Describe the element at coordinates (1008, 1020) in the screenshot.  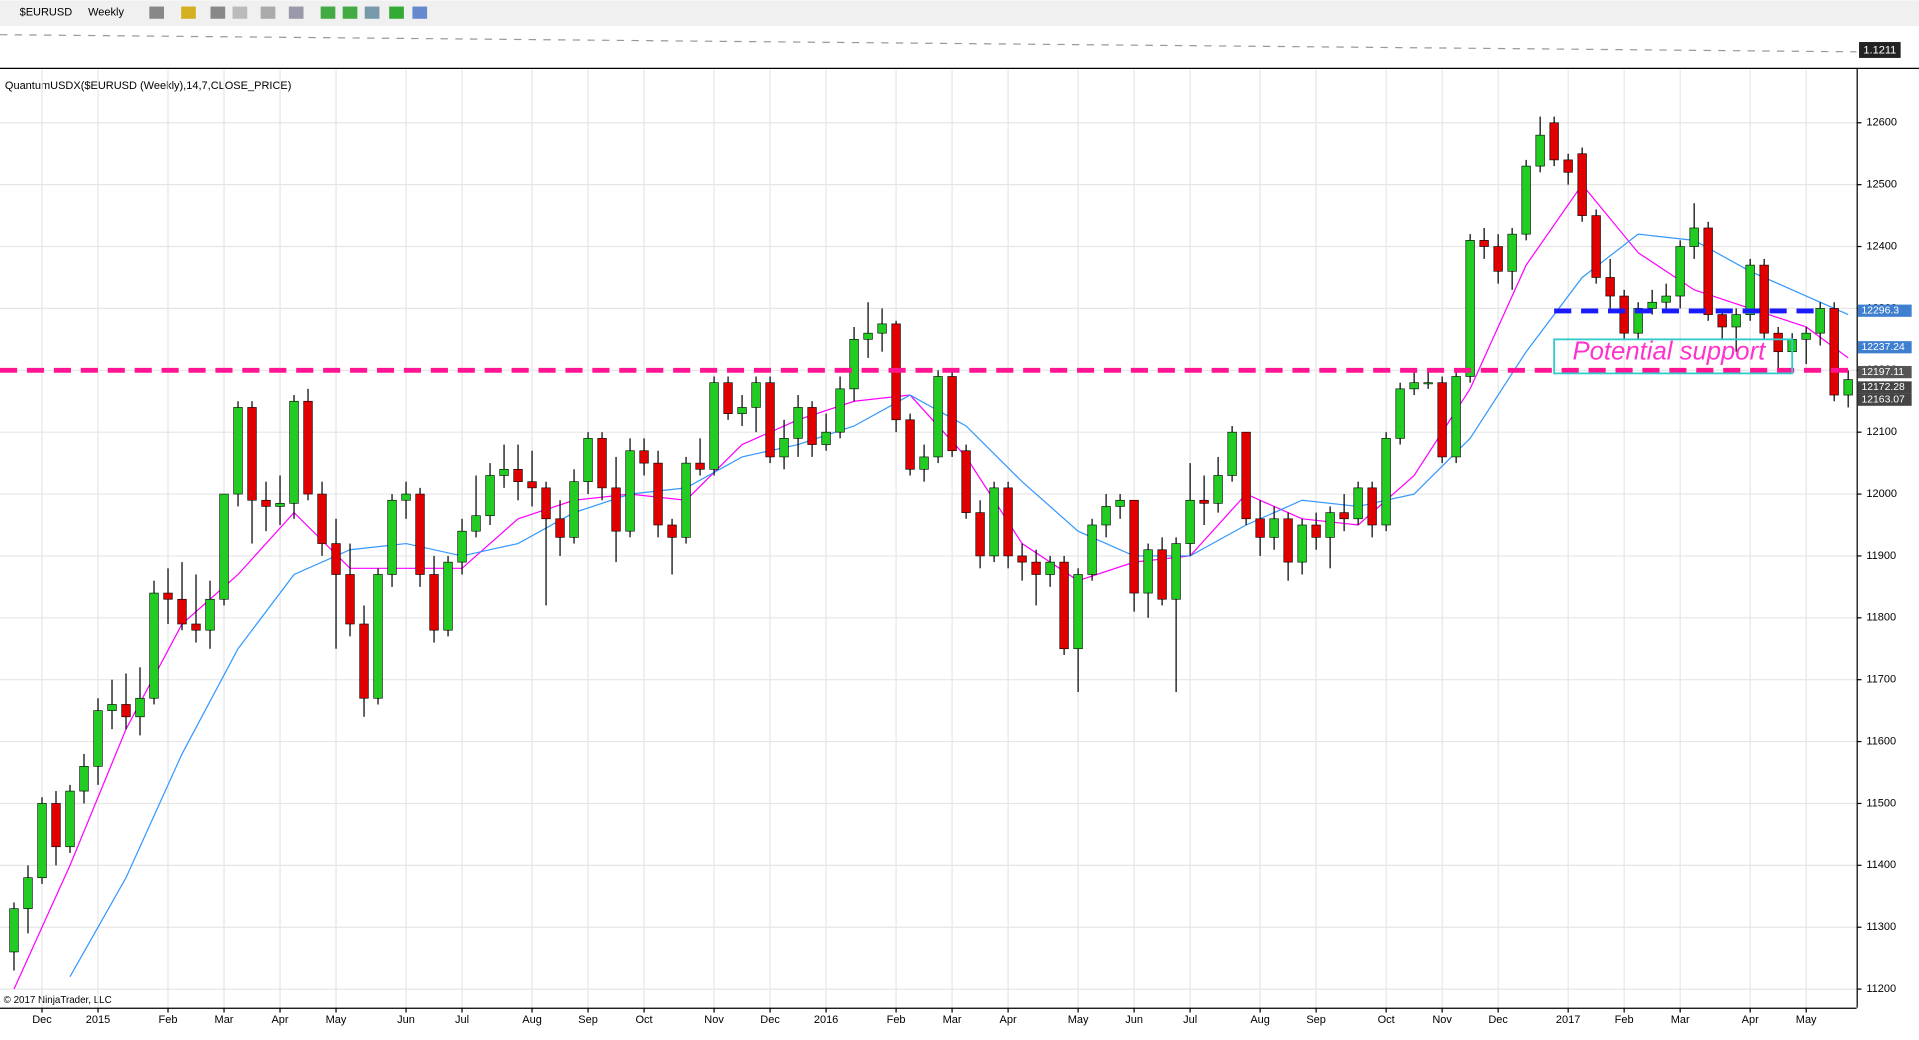
I see `x-tick-label: Apr` at that location.